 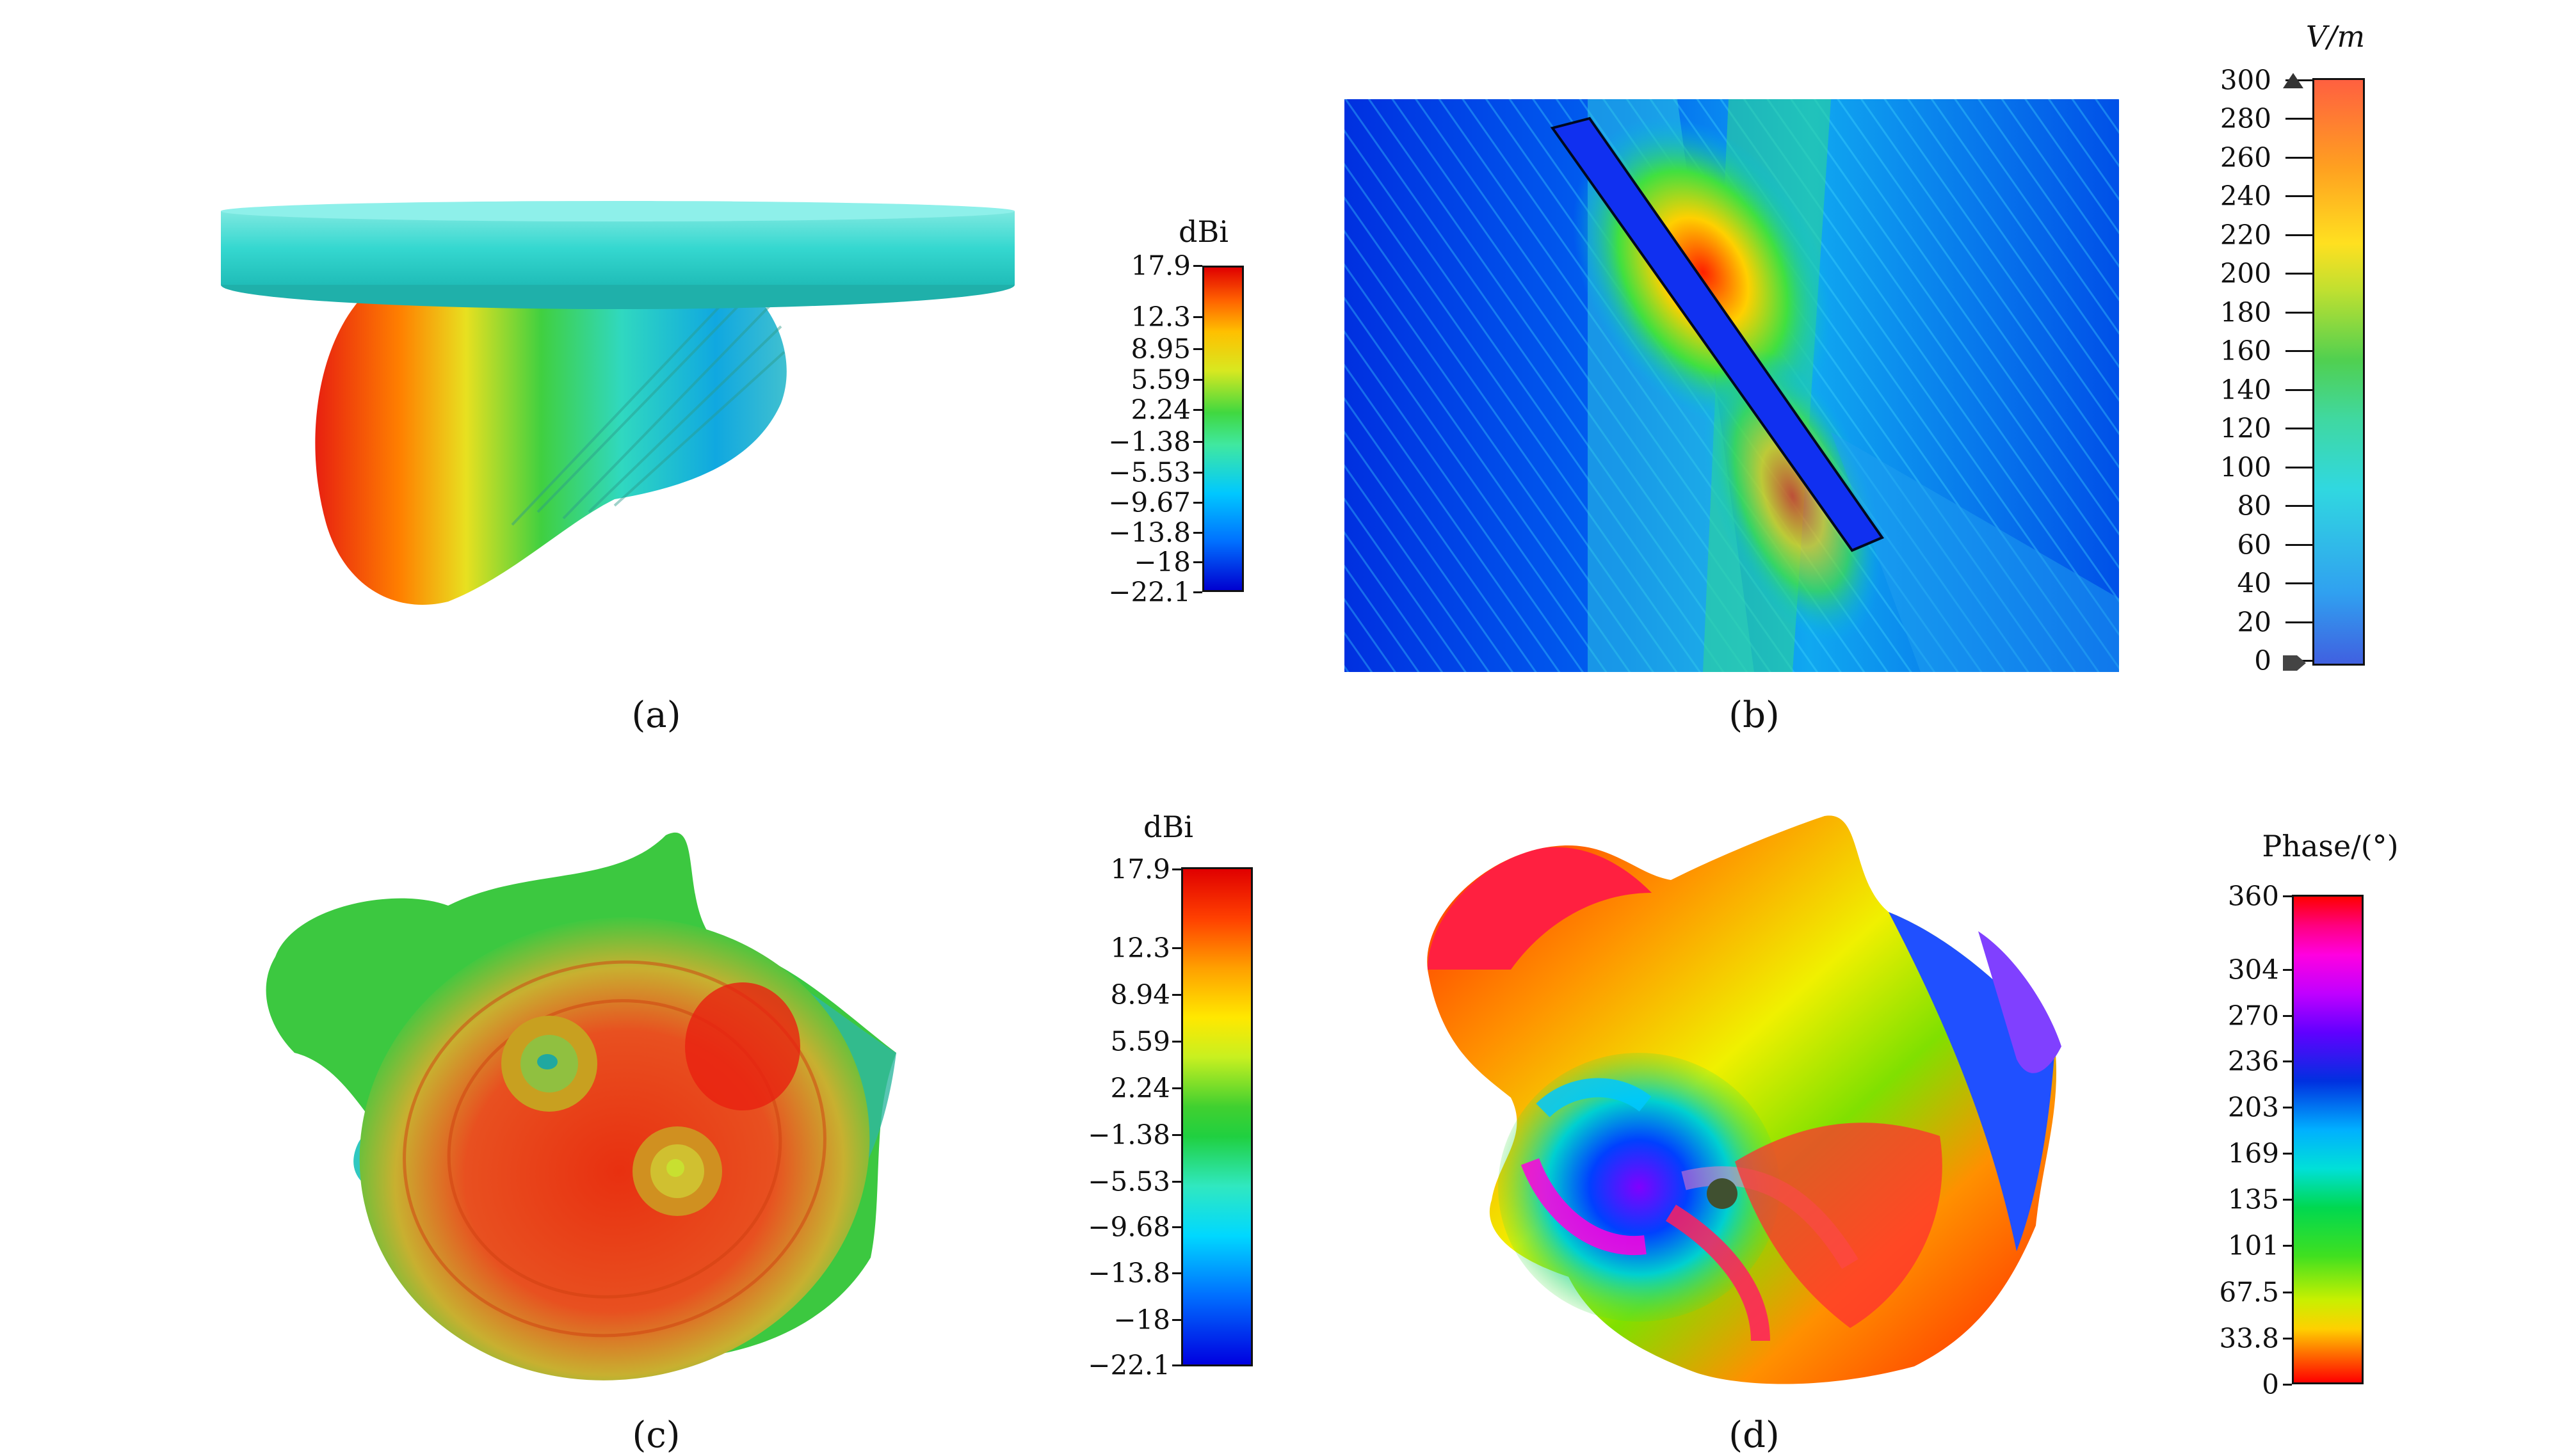 What do you see at coordinates (1223, 429) in the screenshot?
I see `colorbar-a` at bounding box center [1223, 429].